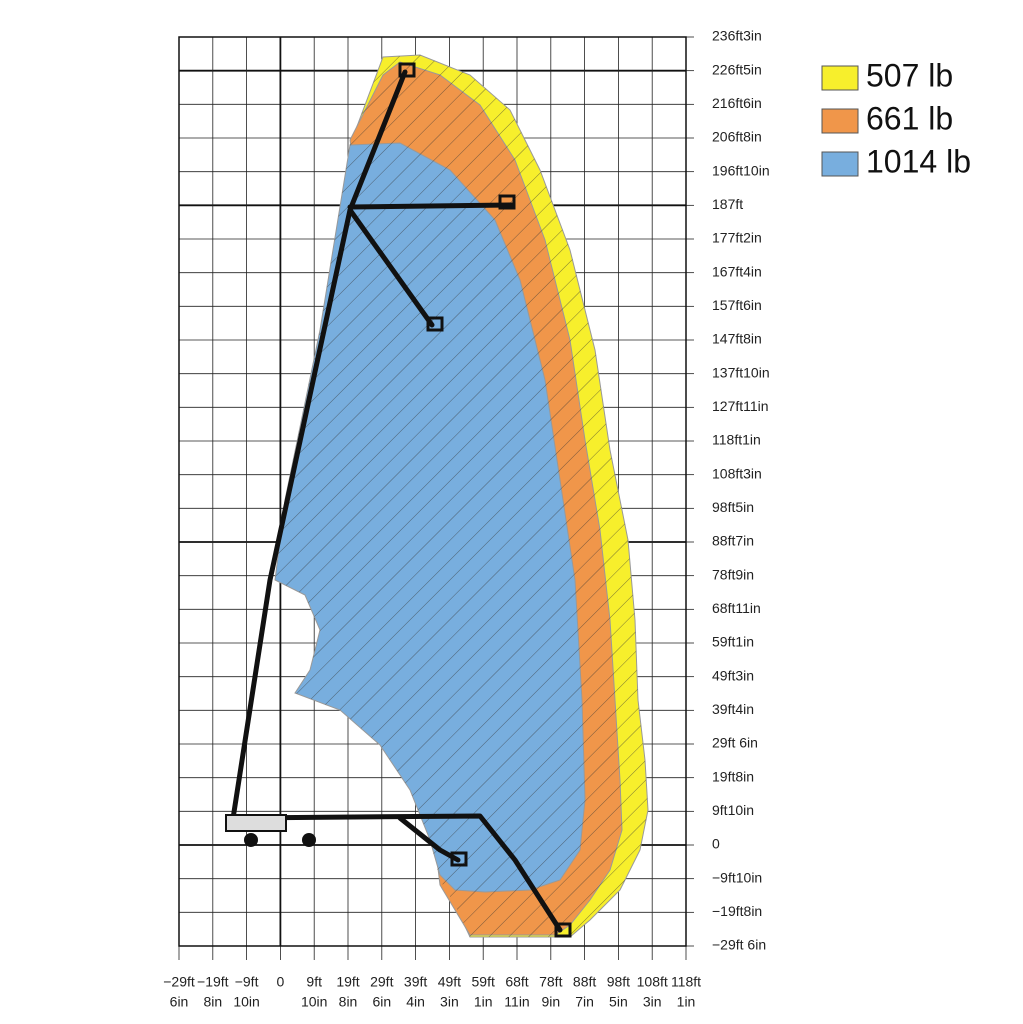 The height and width of the screenshot is (1024, 1023). I want to click on y-tick-label: 236ft3in, so click(737, 36).